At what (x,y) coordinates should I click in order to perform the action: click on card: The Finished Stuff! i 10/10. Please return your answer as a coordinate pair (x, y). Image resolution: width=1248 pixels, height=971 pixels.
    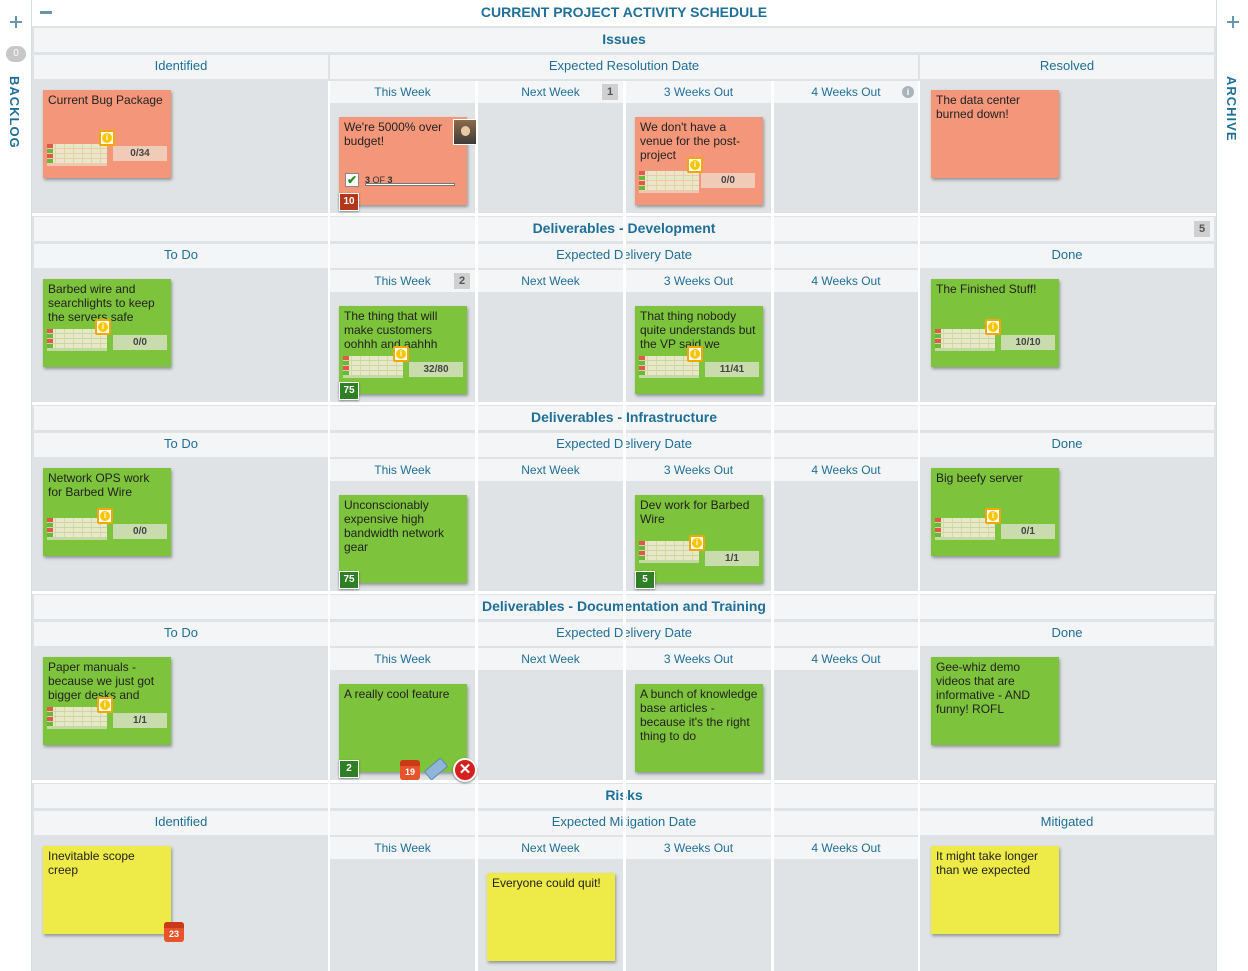
    Looking at the image, I should click on (995, 323).